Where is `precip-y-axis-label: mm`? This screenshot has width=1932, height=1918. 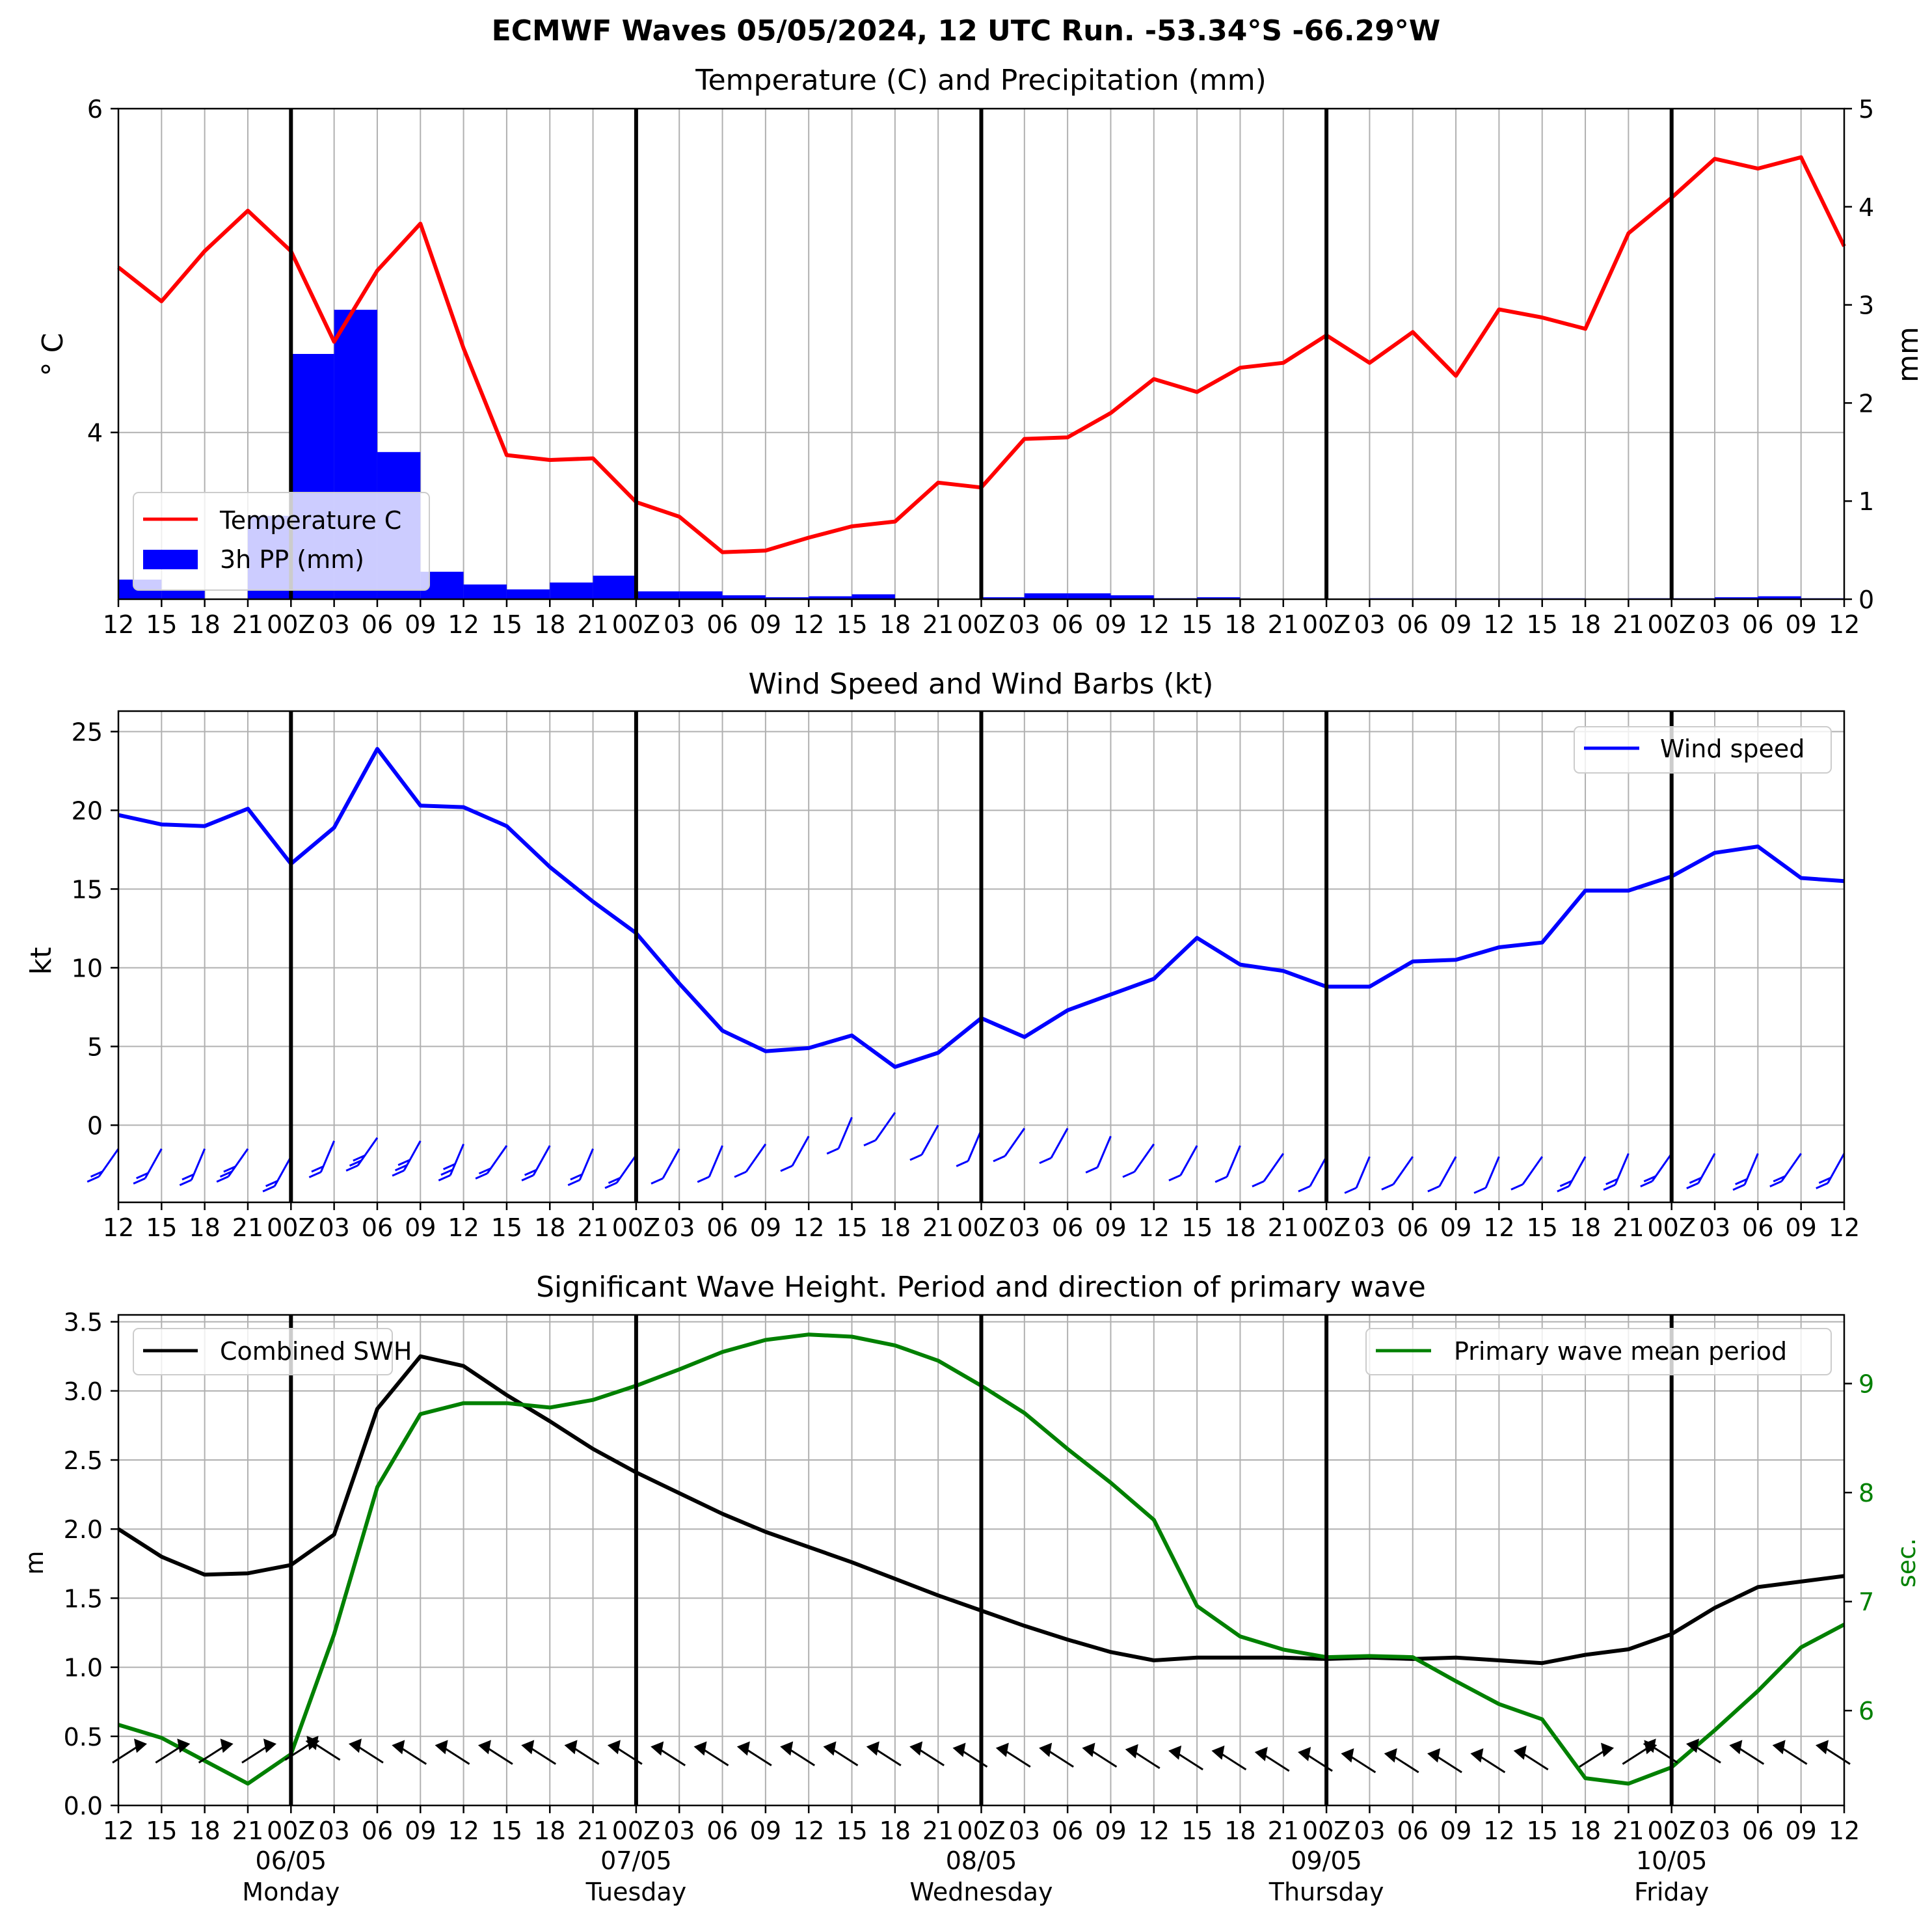 precip-y-axis-label: mm is located at coordinates (1908, 355).